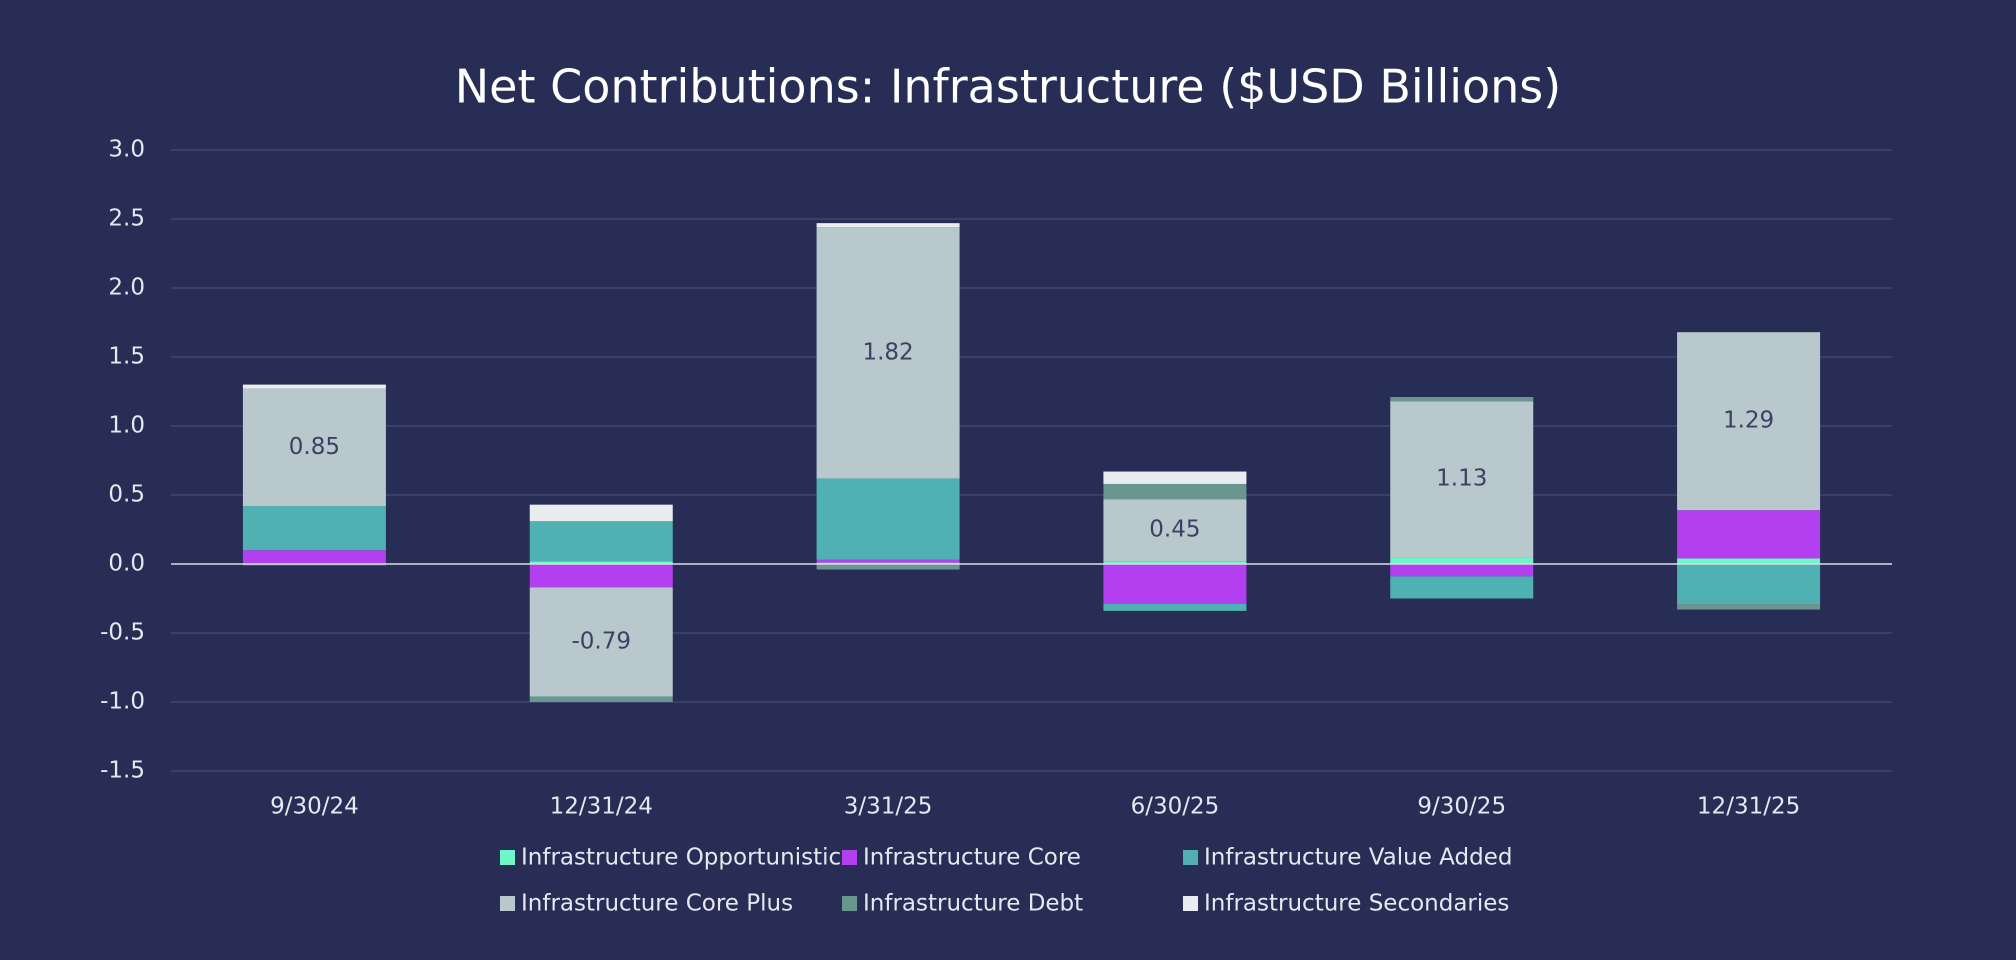 The width and height of the screenshot is (2016, 960). I want to click on data-label: -0.79, so click(601, 641).